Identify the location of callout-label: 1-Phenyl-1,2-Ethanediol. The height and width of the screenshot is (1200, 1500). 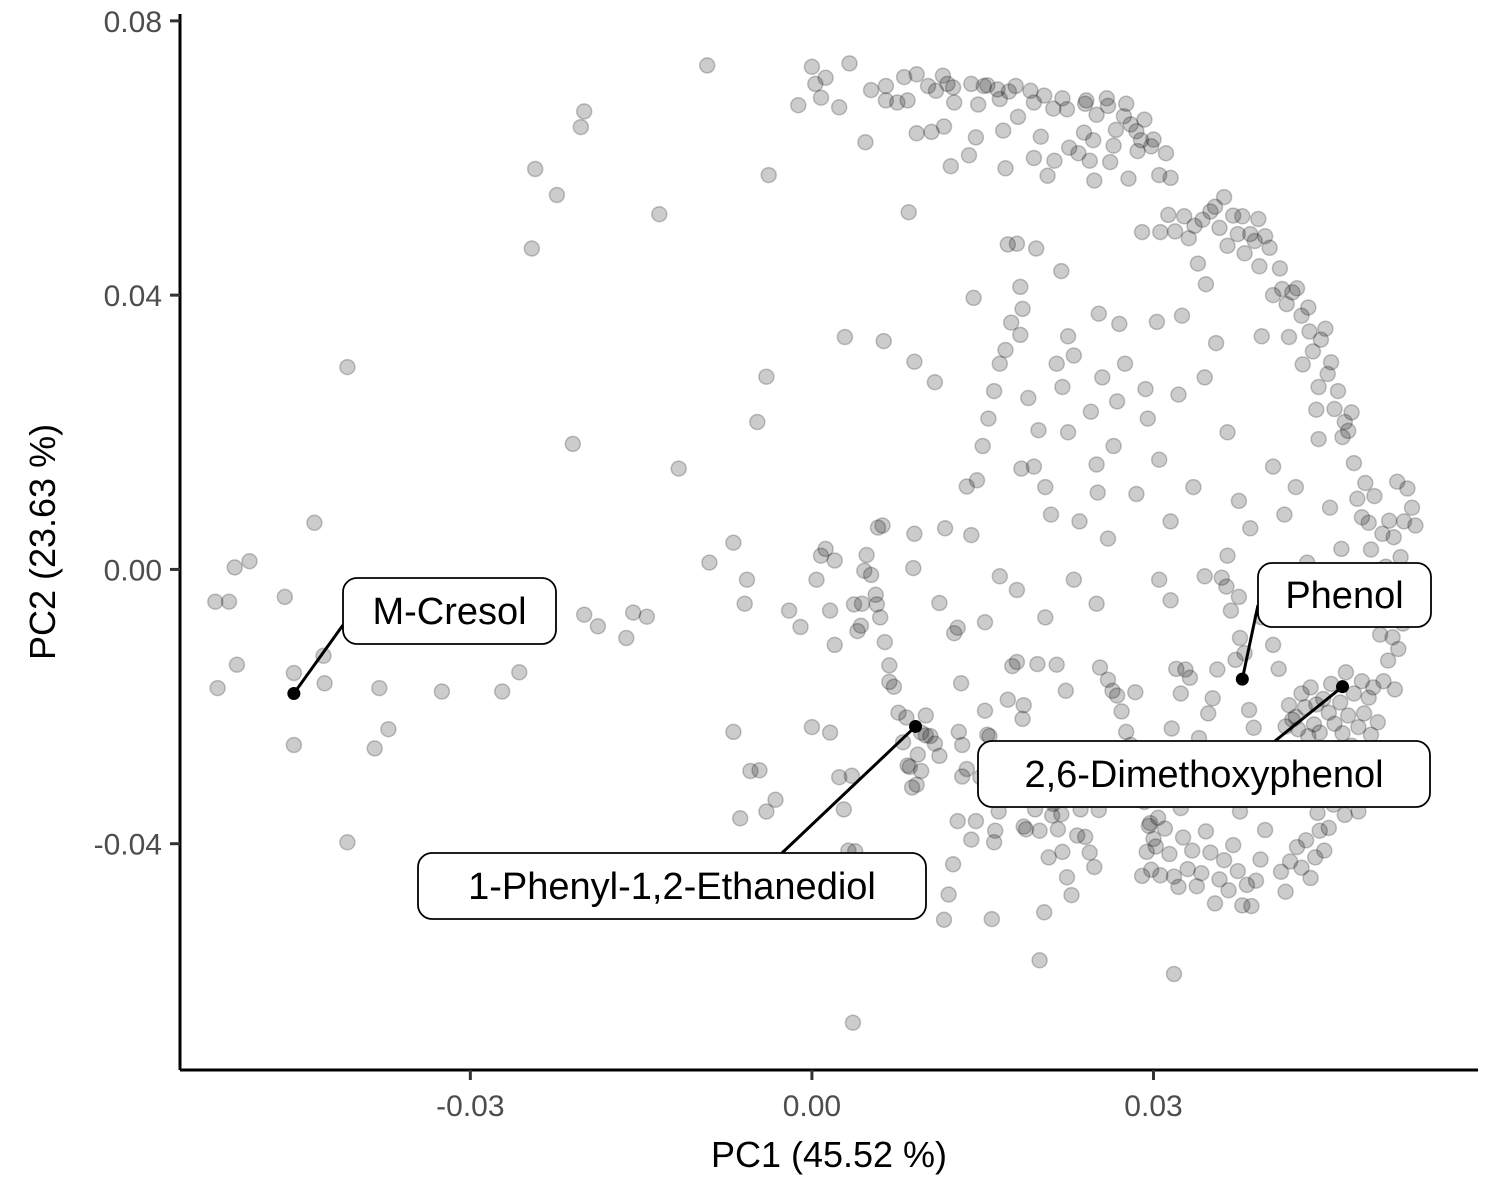
(672, 887).